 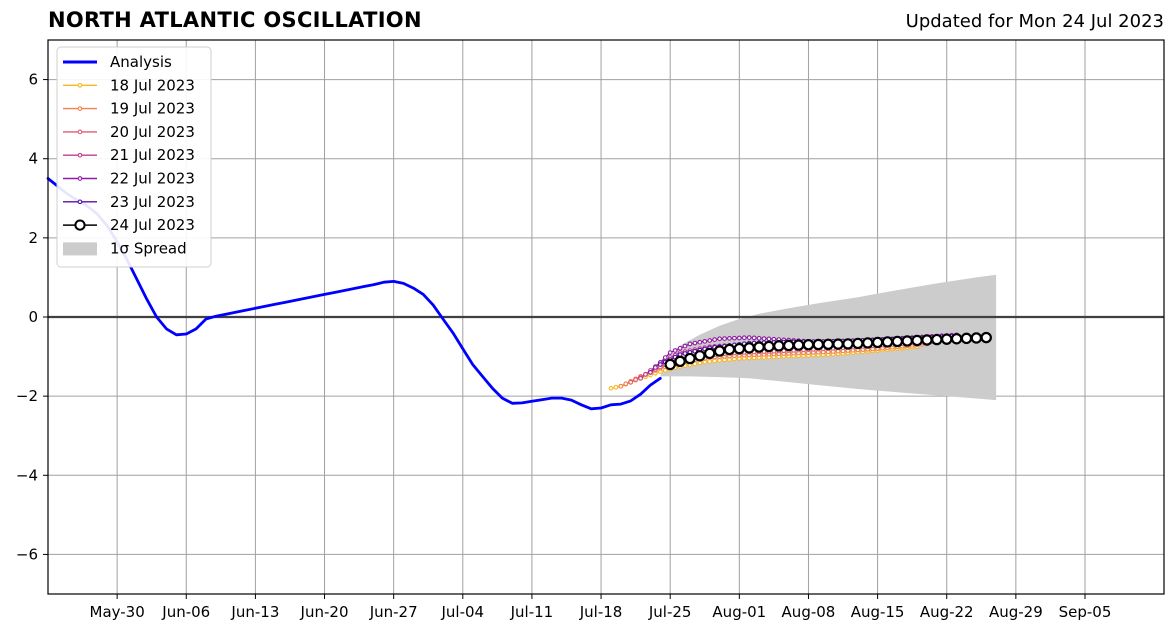 What do you see at coordinates (152, 109) in the screenshot?
I see `legend-label: 19 Jul 2023` at bounding box center [152, 109].